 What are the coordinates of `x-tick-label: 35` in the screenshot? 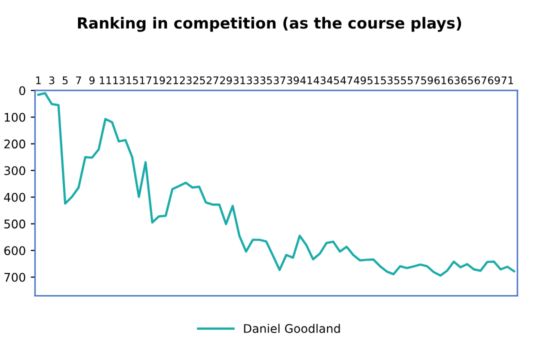 It's located at (266, 80).